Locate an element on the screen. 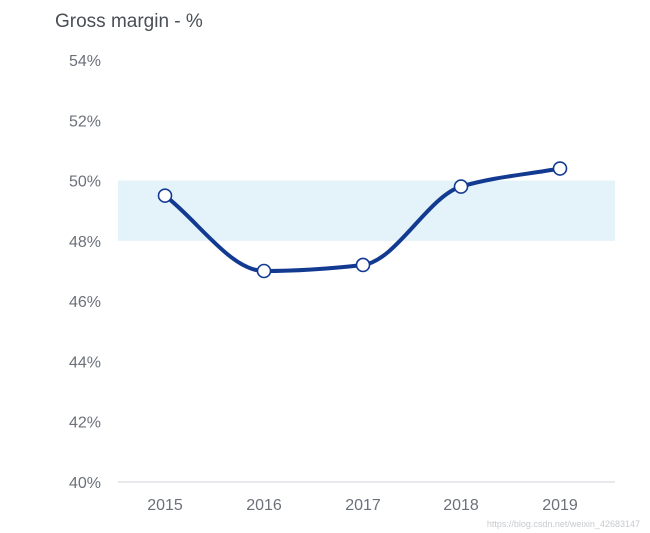 The width and height of the screenshot is (650, 533). x-tick-label: 2017 is located at coordinates (363, 505).